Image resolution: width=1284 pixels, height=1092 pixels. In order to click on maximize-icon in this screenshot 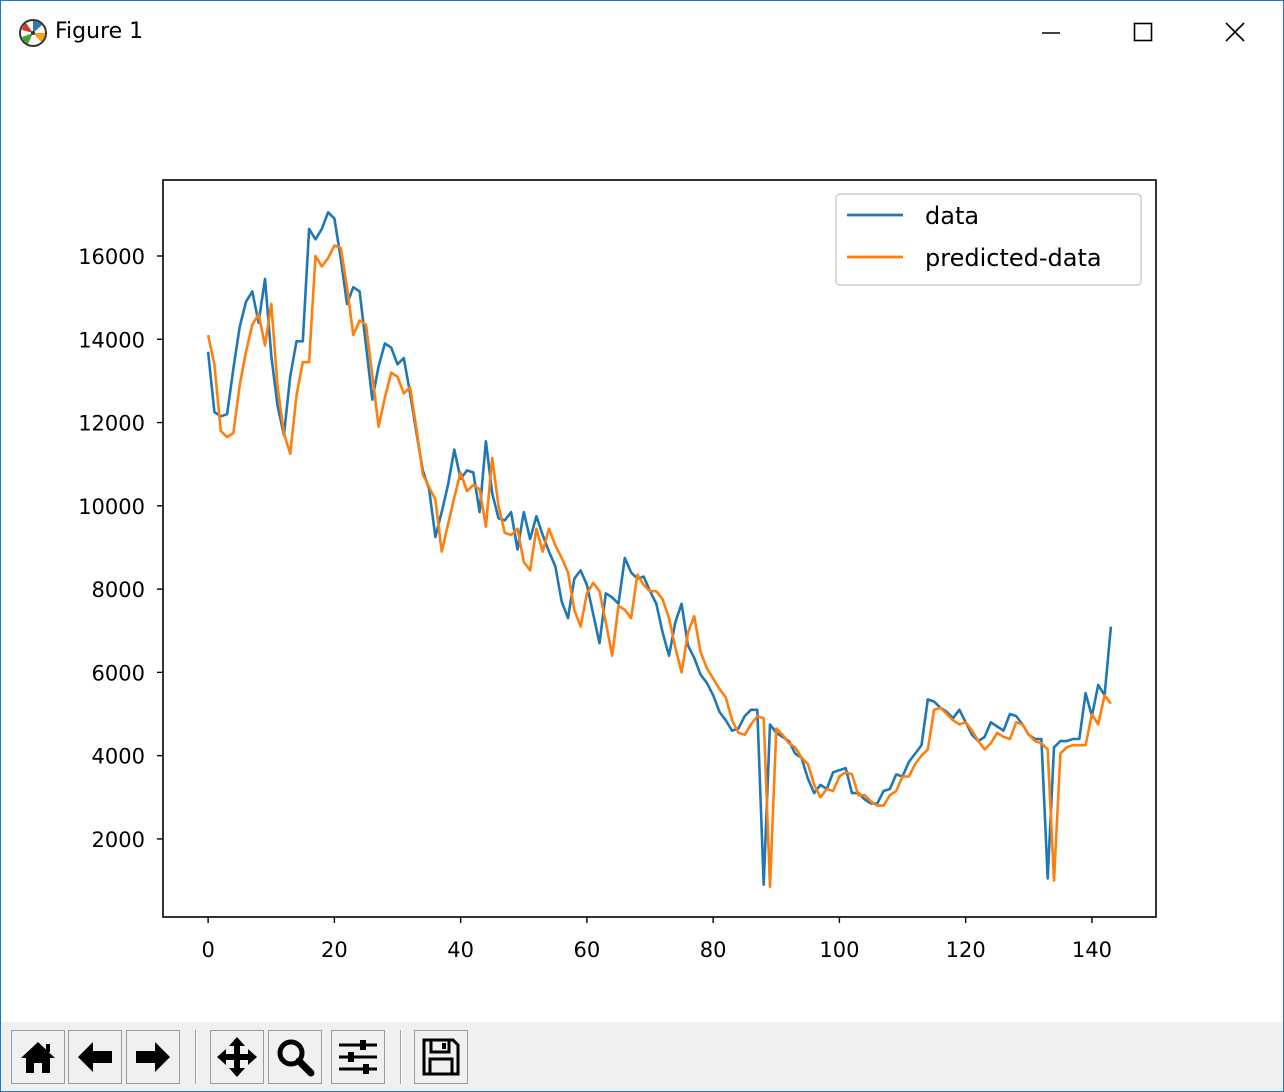, I will do `click(1143, 32)`.